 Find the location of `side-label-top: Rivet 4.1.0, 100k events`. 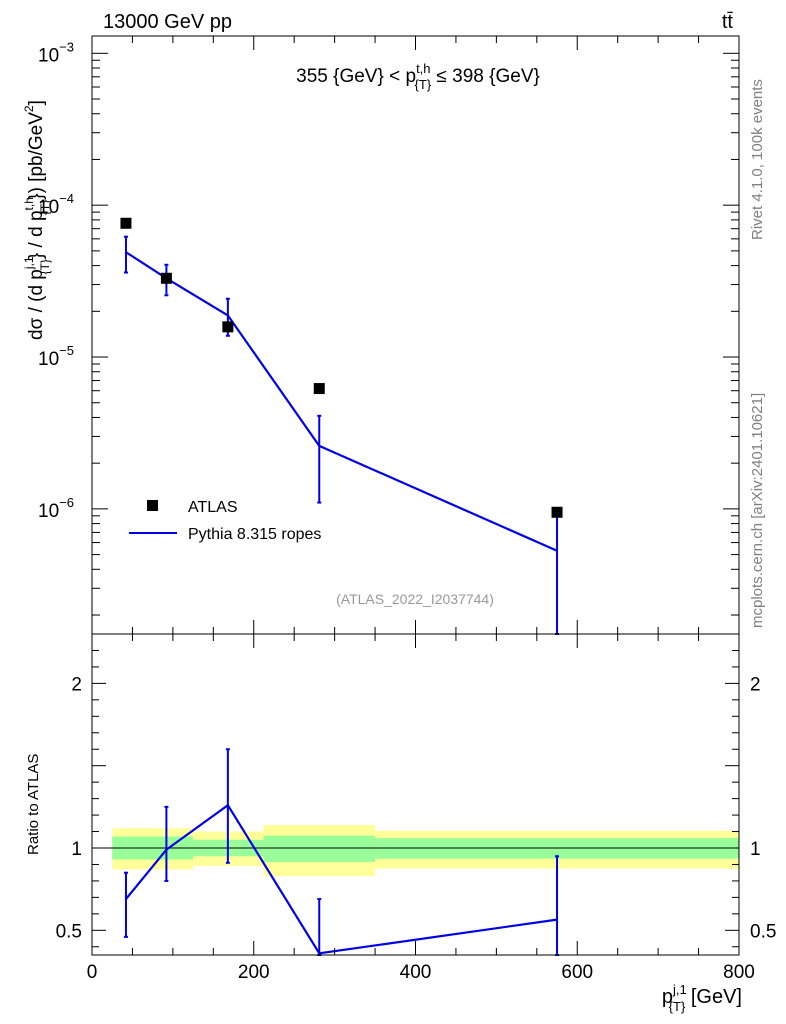

side-label-top: Rivet 4.1.0, 100k events is located at coordinates (757, 159).